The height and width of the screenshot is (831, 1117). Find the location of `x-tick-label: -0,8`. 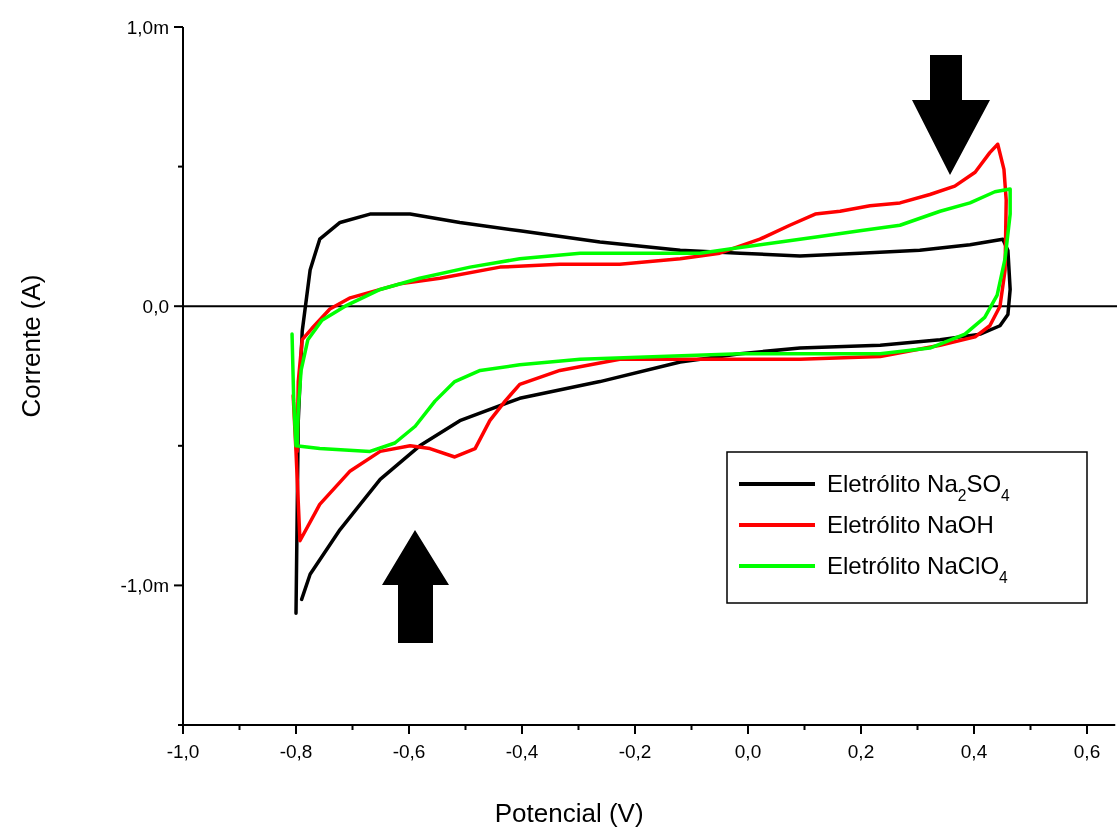

x-tick-label: -0,8 is located at coordinates (296, 751).